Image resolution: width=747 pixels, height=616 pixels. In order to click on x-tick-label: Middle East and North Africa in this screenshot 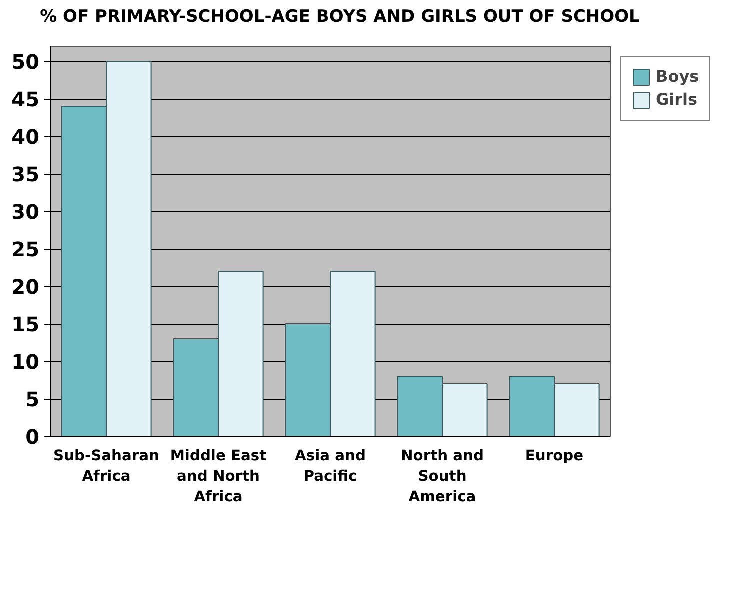, I will do `click(218, 476)`.